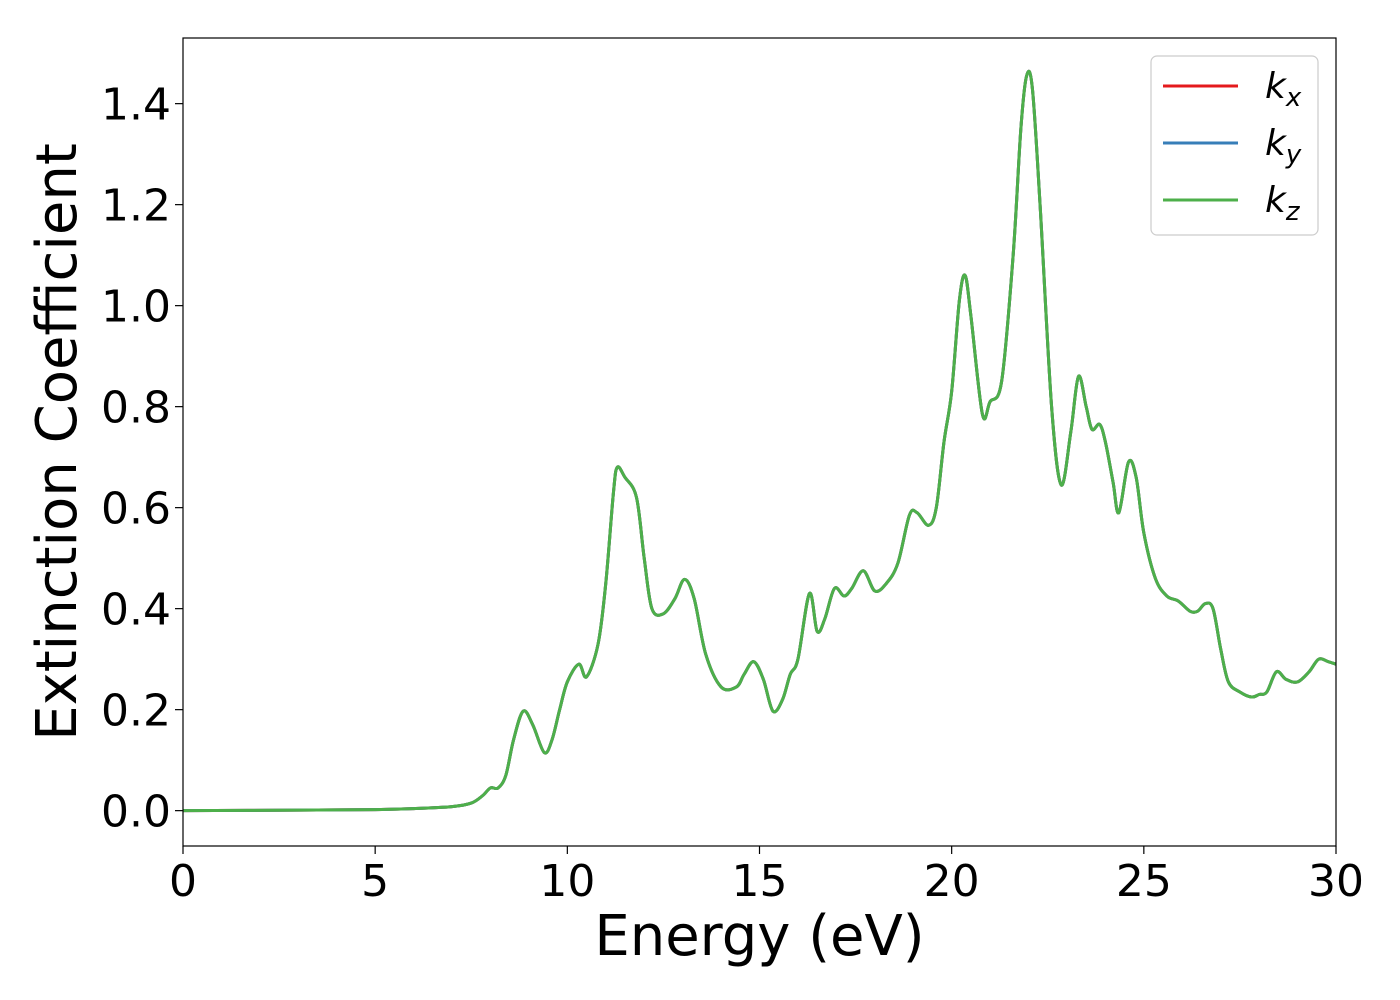  I want to click on x-tick-label: 15, so click(760, 881).